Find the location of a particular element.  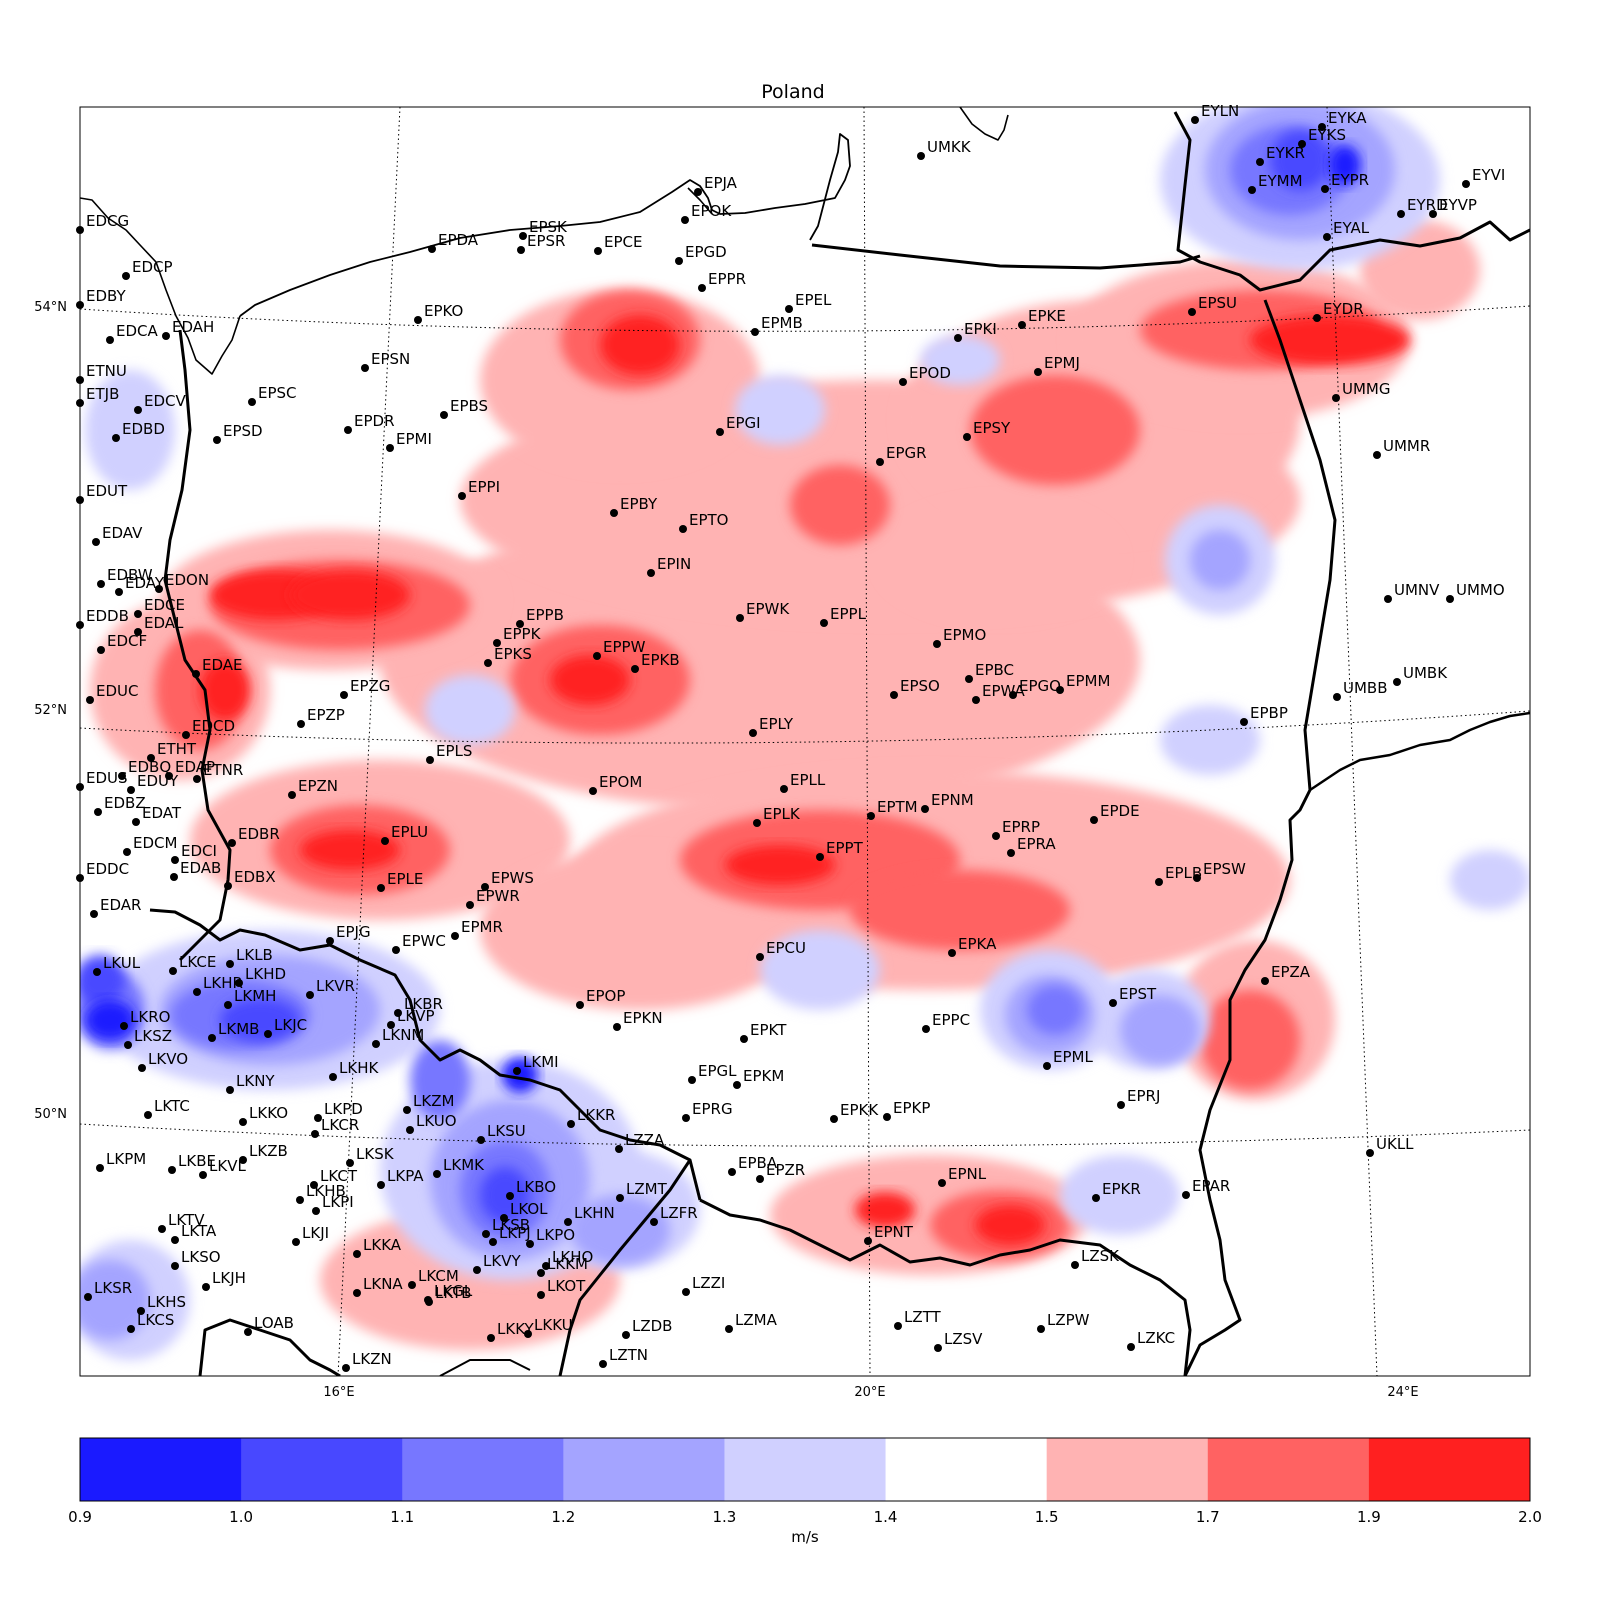

station-edus: EDUS is located at coordinates (102, 780).